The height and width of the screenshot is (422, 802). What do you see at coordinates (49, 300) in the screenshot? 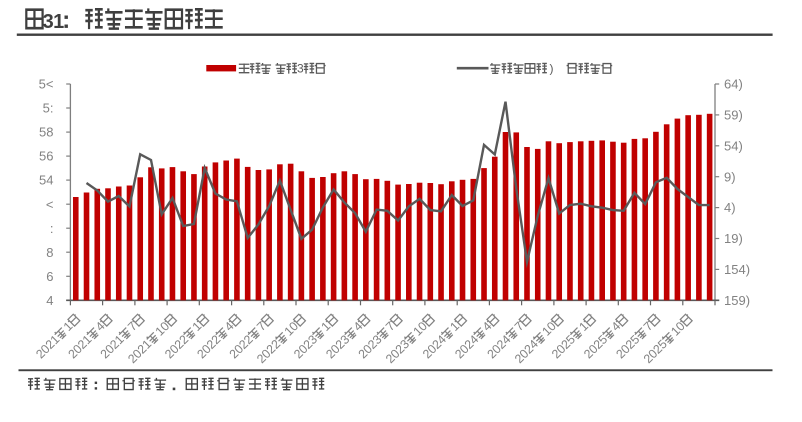
I see `svg-text: 4` at bounding box center [49, 300].